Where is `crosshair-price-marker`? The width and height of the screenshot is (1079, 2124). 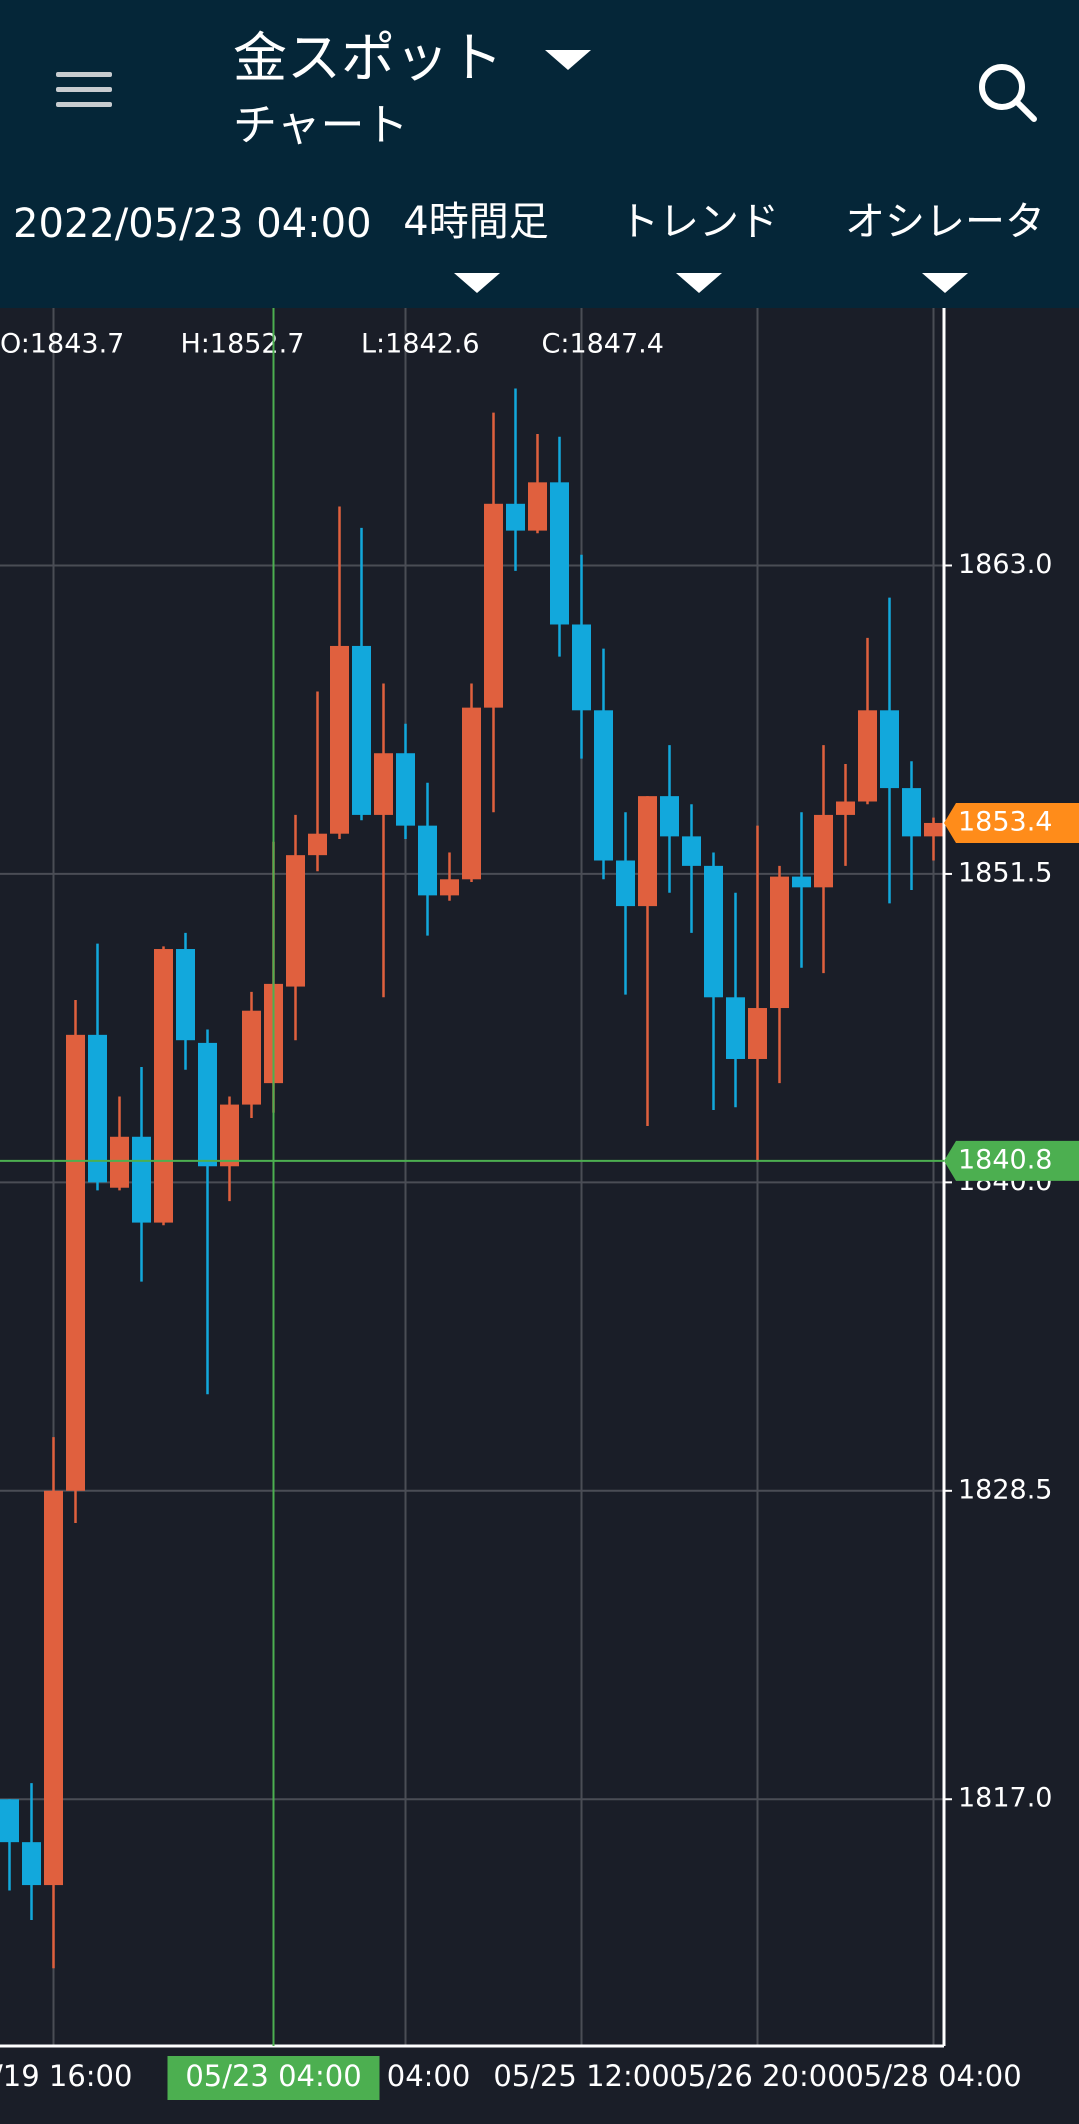
crosshair-price-marker is located at coordinates (1011, 1160).